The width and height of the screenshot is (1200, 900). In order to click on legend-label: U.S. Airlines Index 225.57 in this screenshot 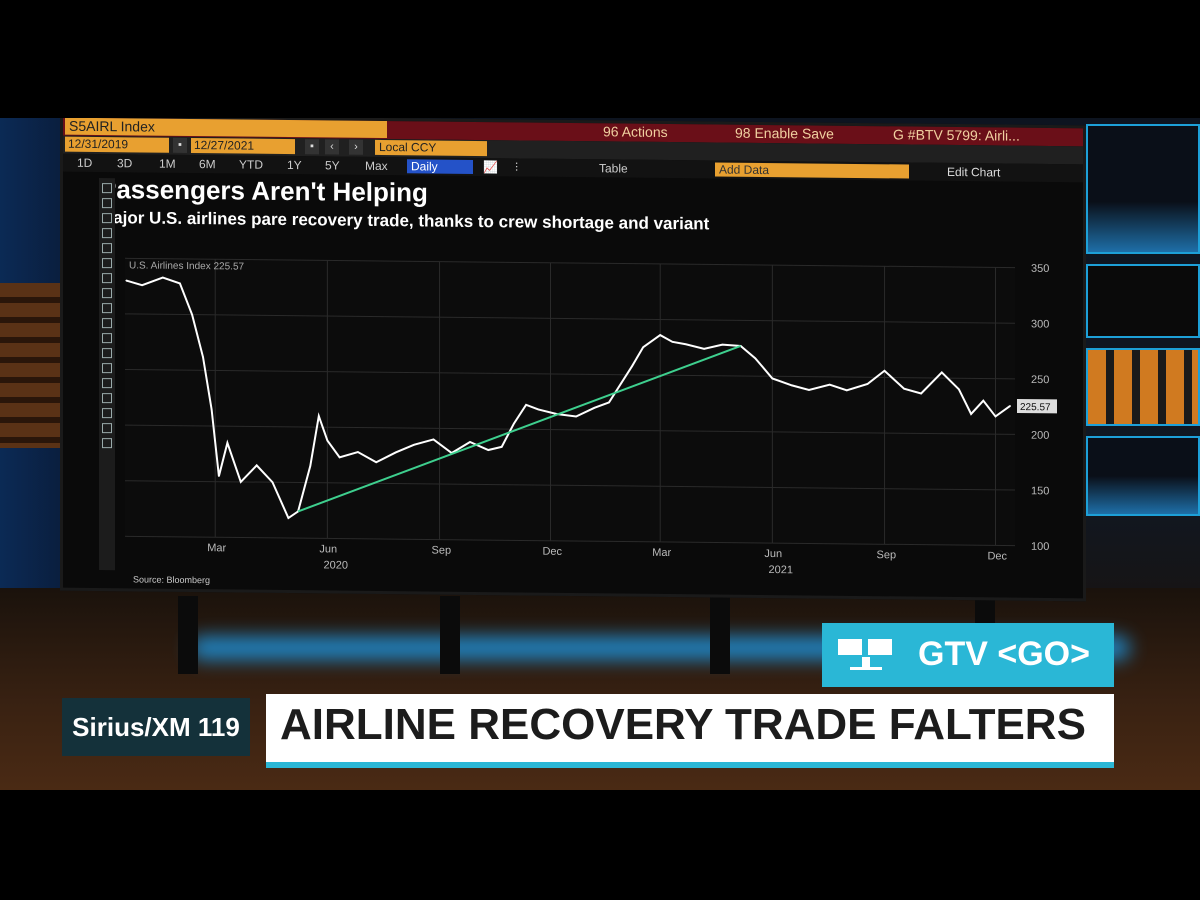, I will do `click(187, 266)`.